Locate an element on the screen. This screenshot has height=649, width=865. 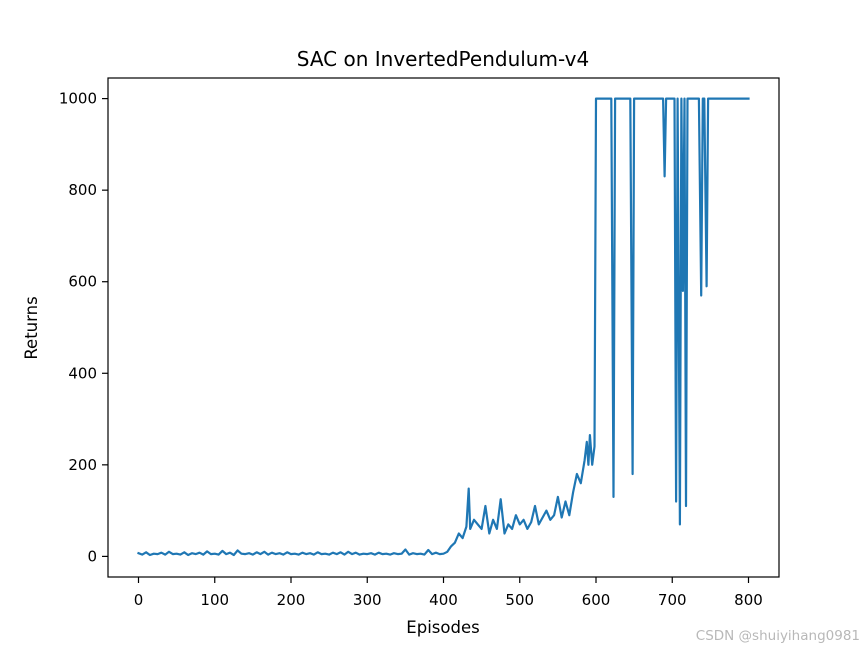
x-axis-label: Episodes is located at coordinates (442, 627).